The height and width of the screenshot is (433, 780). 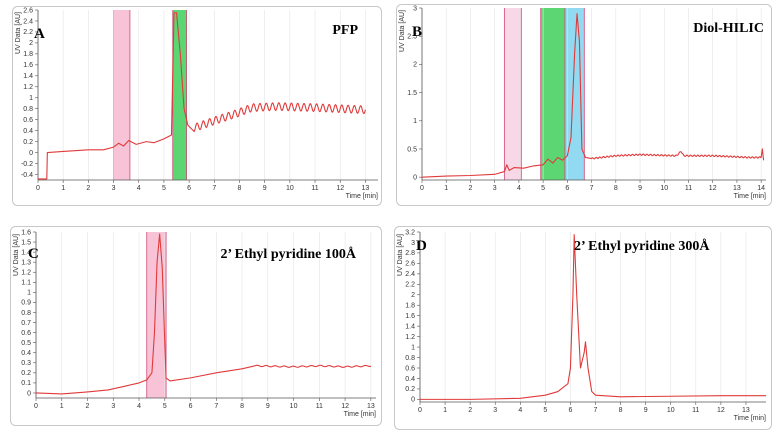 What do you see at coordinates (16, 255) in the screenshot?
I see `y-axis-label-c: UV Data [AU]` at bounding box center [16, 255].